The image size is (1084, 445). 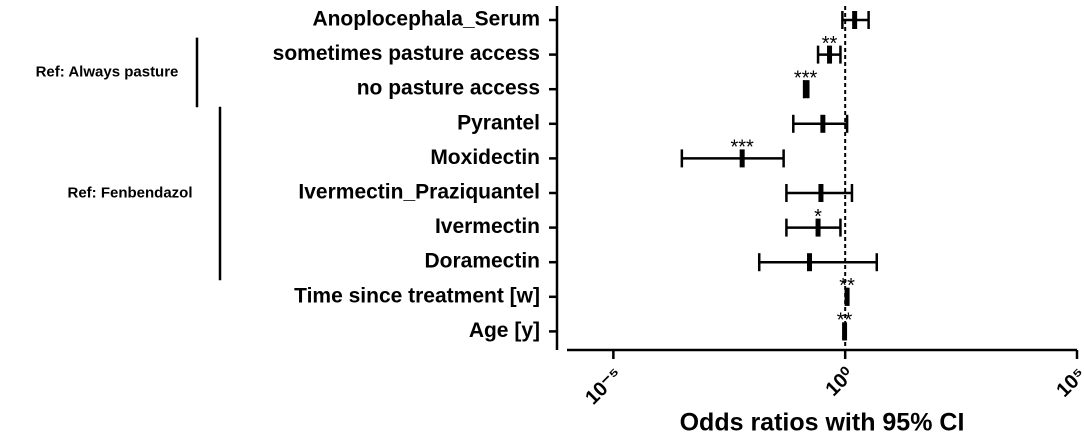 What do you see at coordinates (818, 217) in the screenshot?
I see `significance-stars: *` at bounding box center [818, 217].